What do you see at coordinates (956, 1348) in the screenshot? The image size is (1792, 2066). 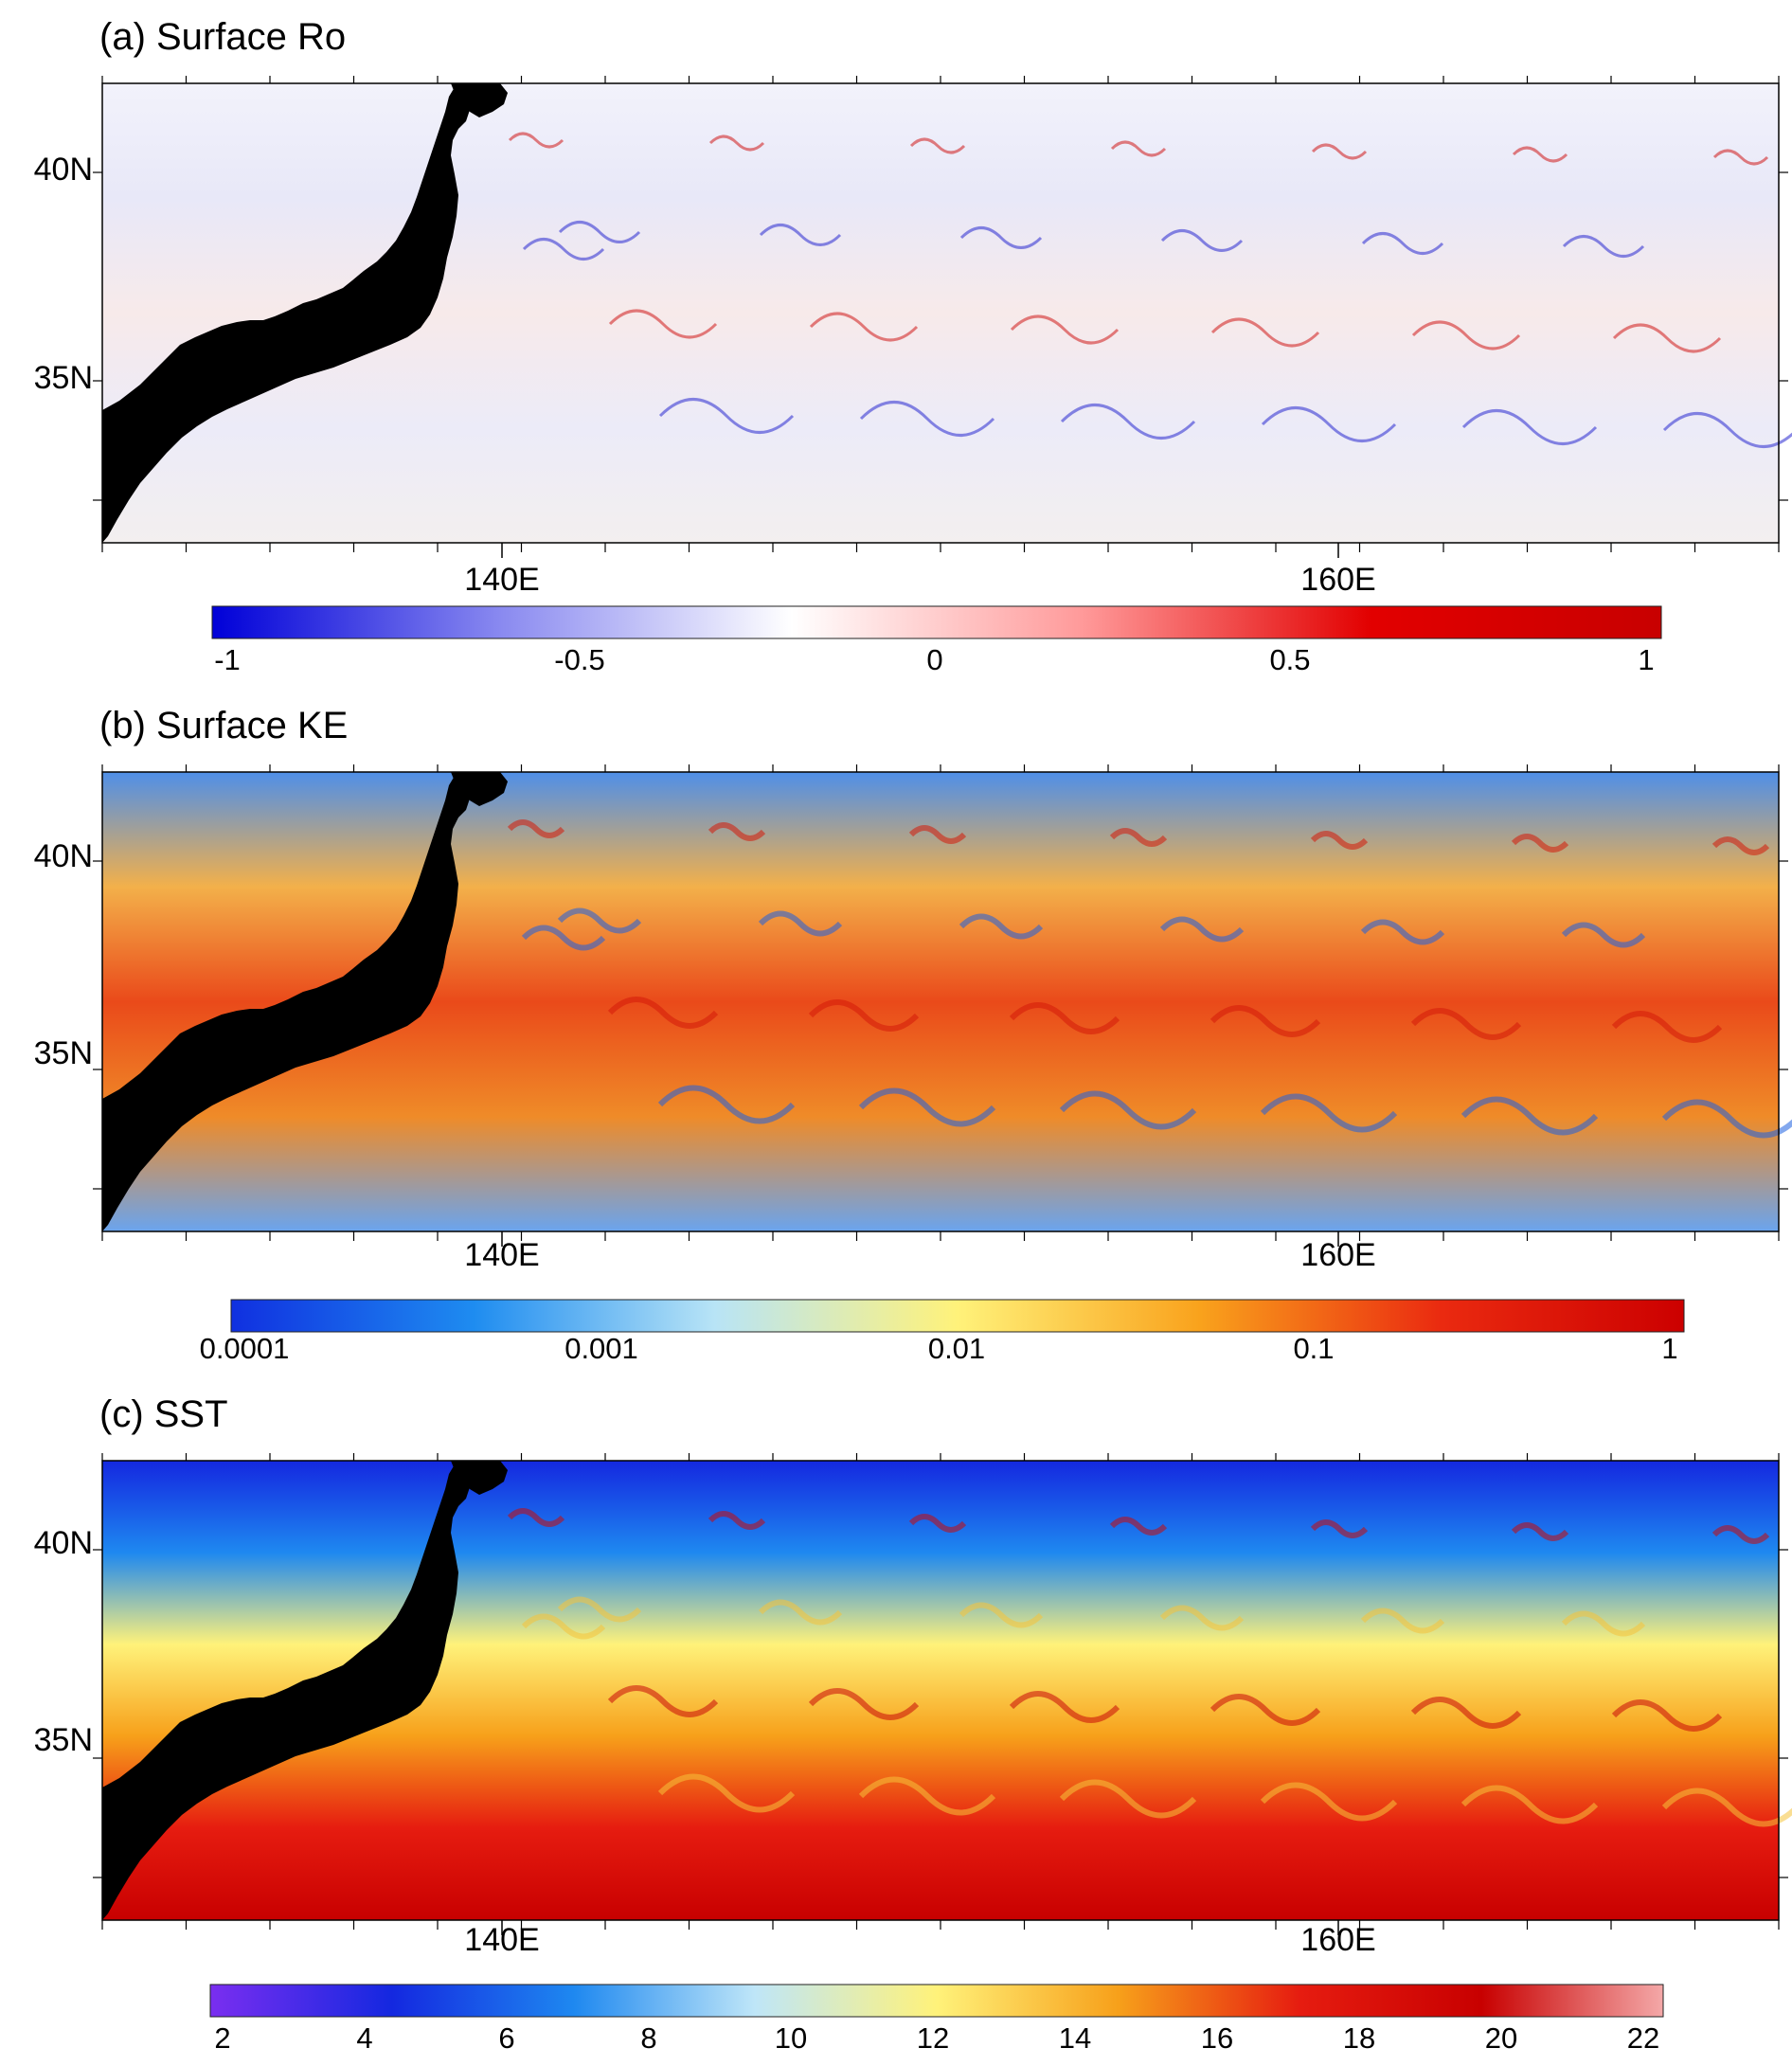 I see `colorbar-tick-label: 0.01` at bounding box center [956, 1348].